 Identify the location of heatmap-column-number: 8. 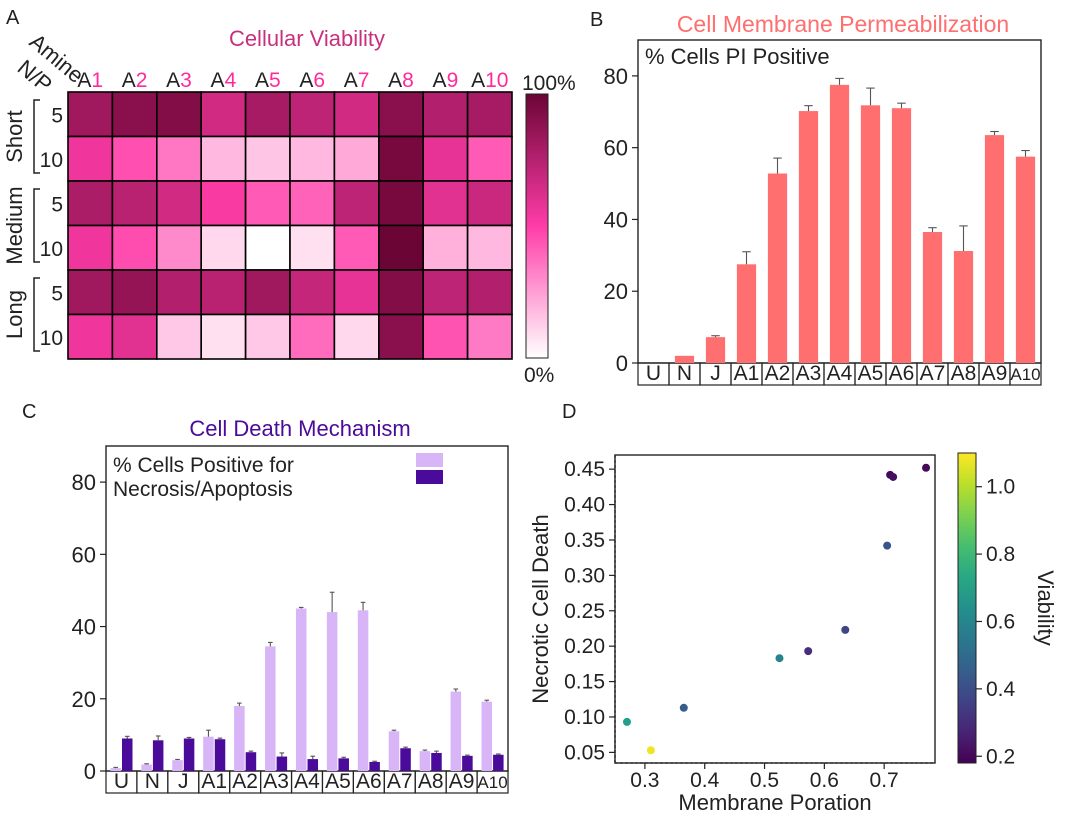
(408, 80).